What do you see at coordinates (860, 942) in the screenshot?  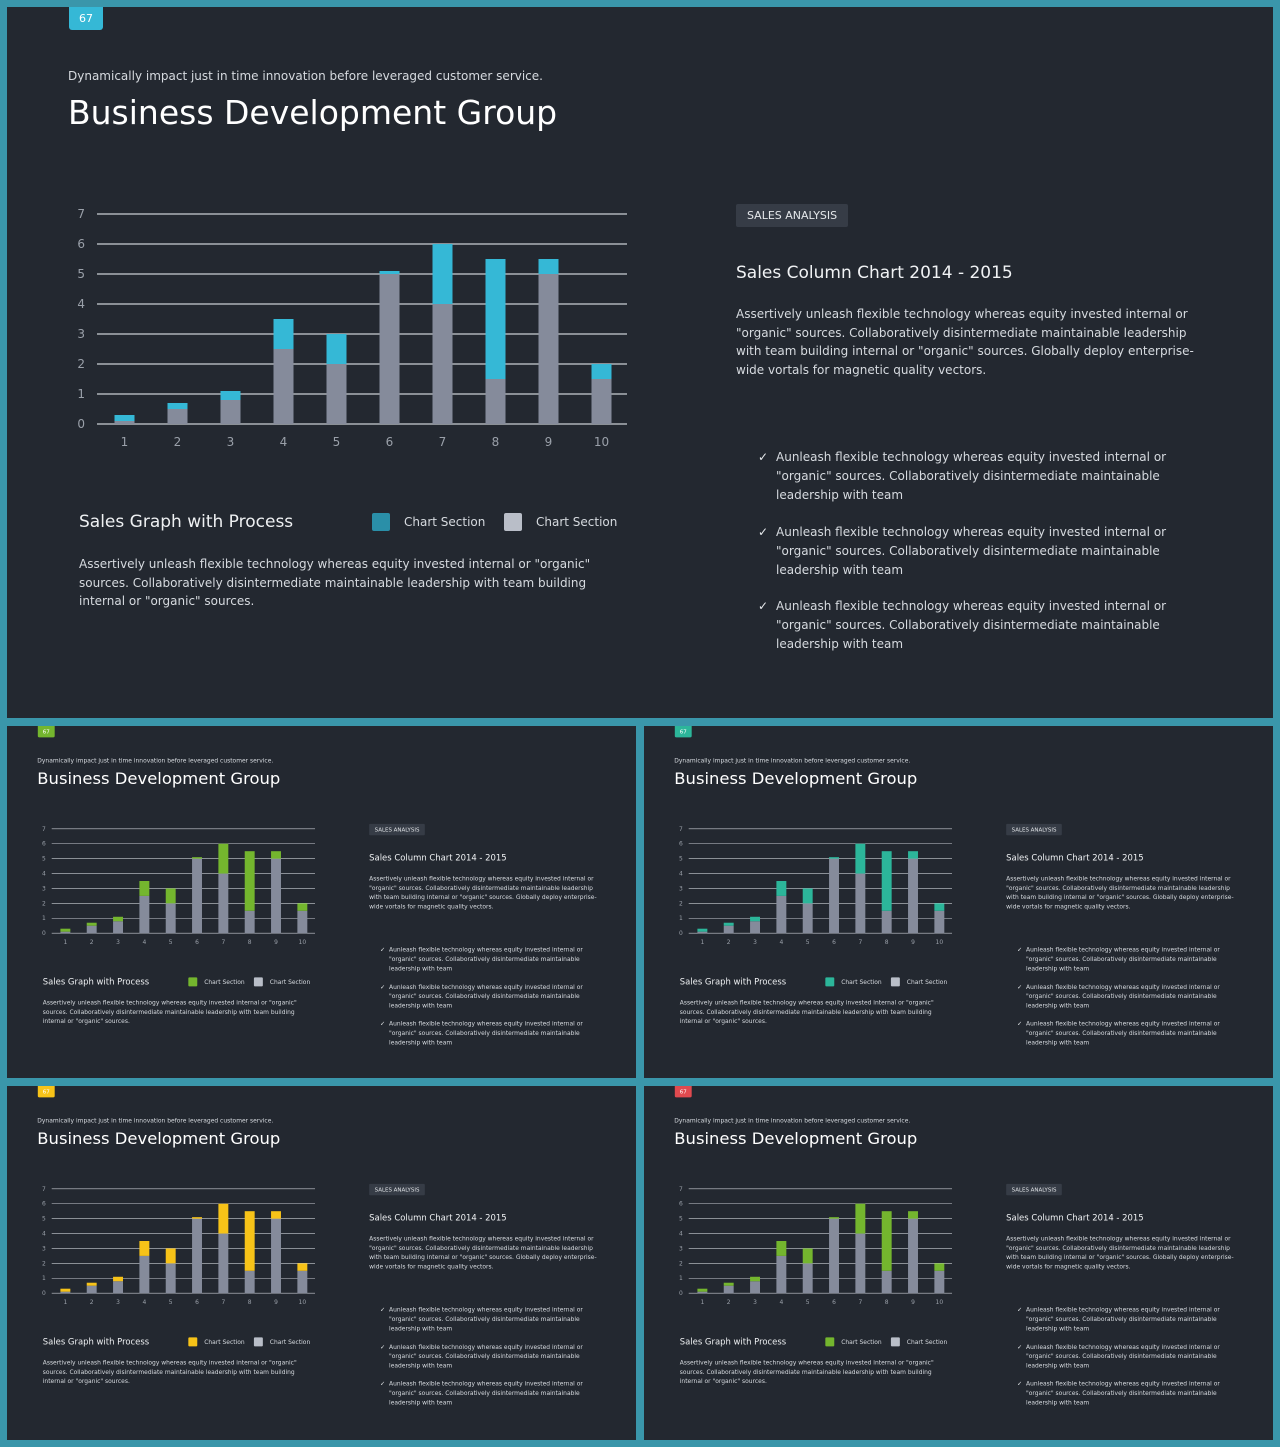 I see `x-tick-label: 7` at bounding box center [860, 942].